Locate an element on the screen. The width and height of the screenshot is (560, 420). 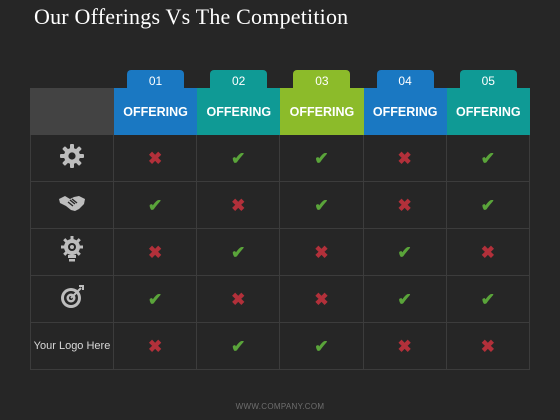
row-header-5: Your Logo Here is located at coordinates (72, 346).